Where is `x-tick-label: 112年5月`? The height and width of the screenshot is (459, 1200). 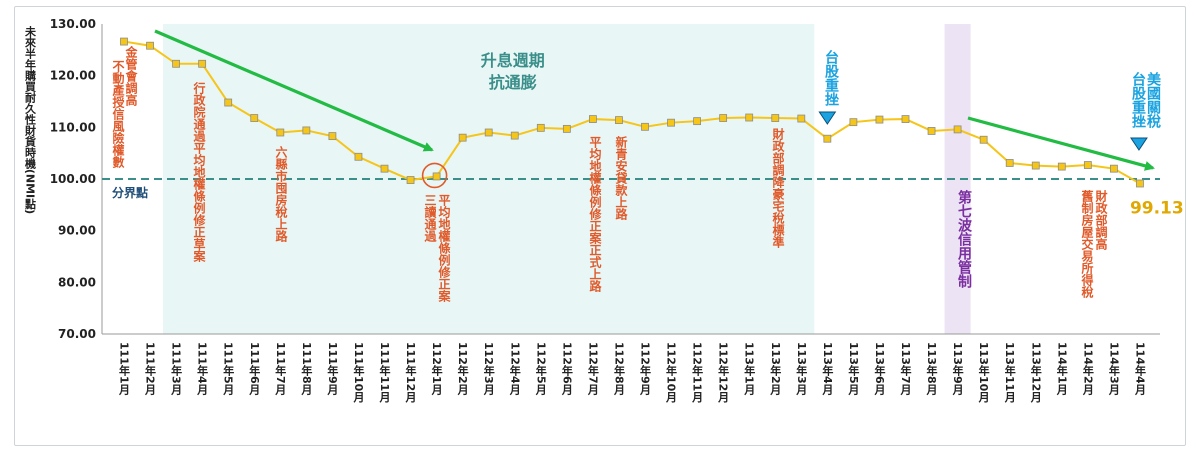 x-tick-label: 112年5月 is located at coordinates (541, 368).